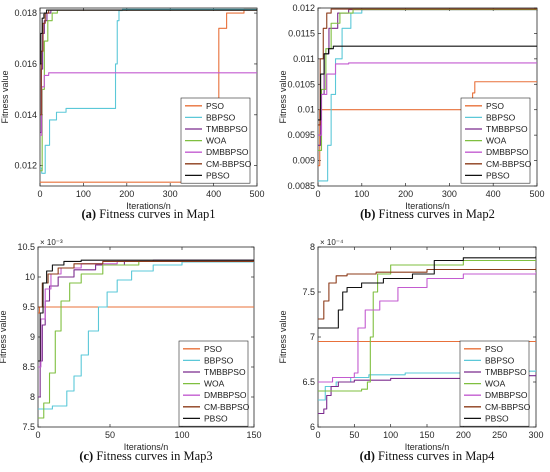  Describe the element at coordinates (25, 13) in the screenshot. I see `y-tick-label: 0.018` at that location.